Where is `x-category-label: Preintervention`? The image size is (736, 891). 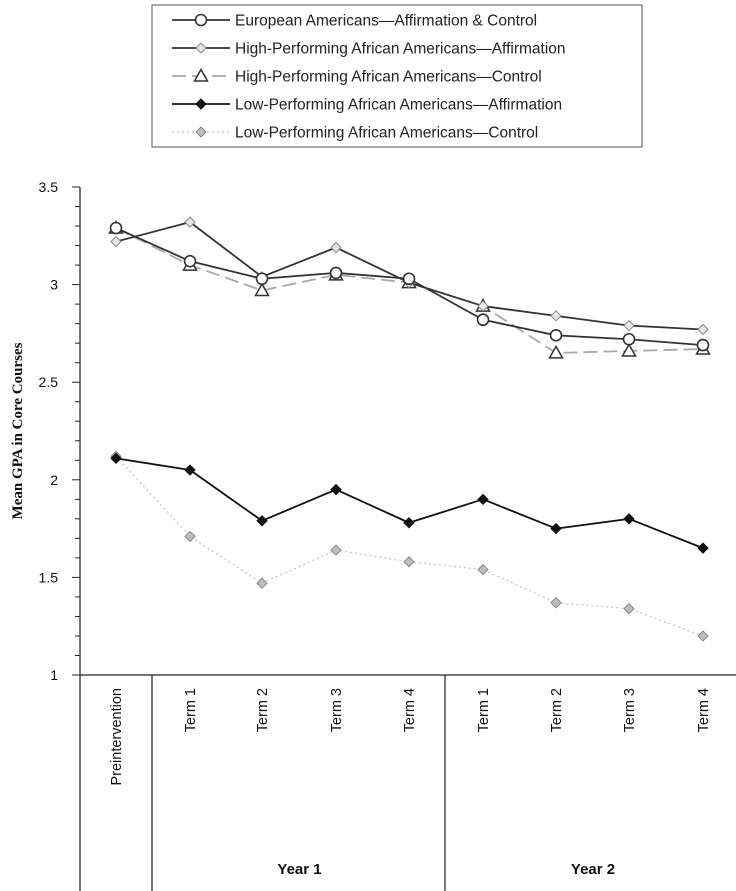 x-category-label: Preintervention is located at coordinates (117, 737).